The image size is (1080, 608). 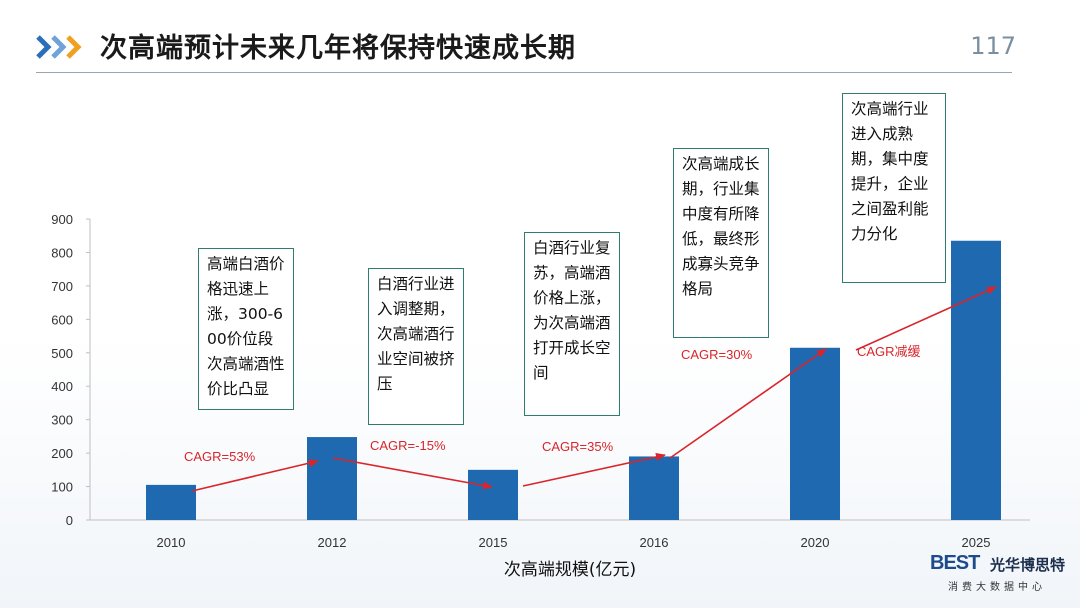 What do you see at coordinates (69, 520) in the screenshot?
I see `y-tick-label: 0` at bounding box center [69, 520].